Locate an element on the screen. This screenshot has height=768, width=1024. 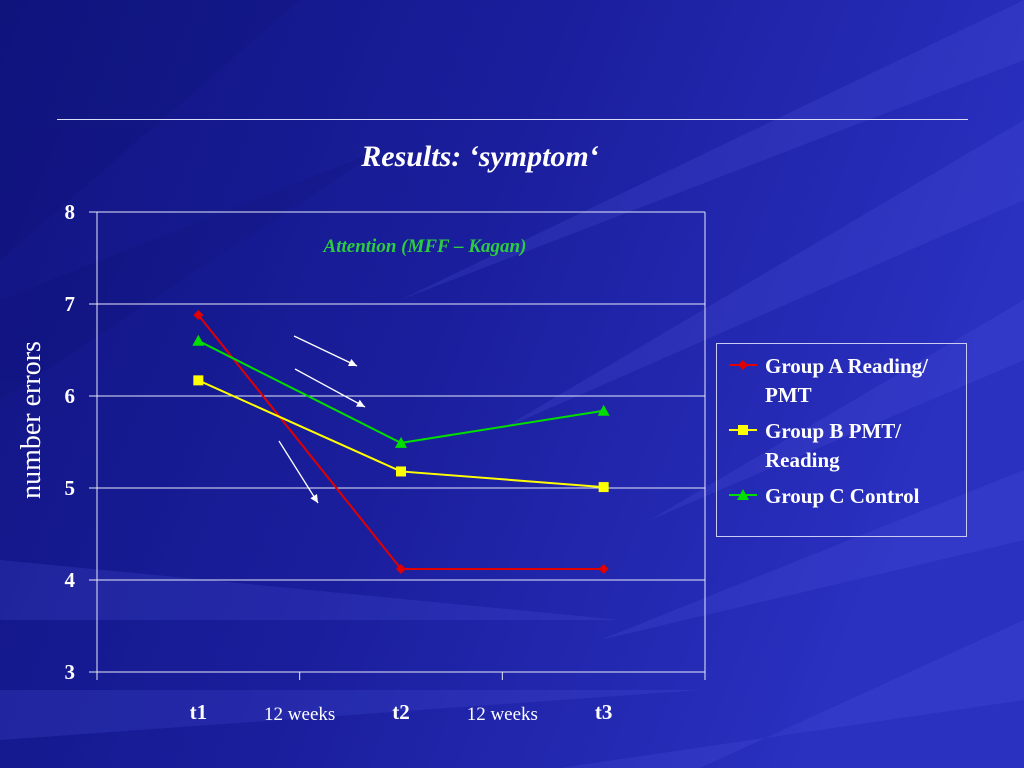
x-tick-label: t1 is located at coordinates (199, 712).